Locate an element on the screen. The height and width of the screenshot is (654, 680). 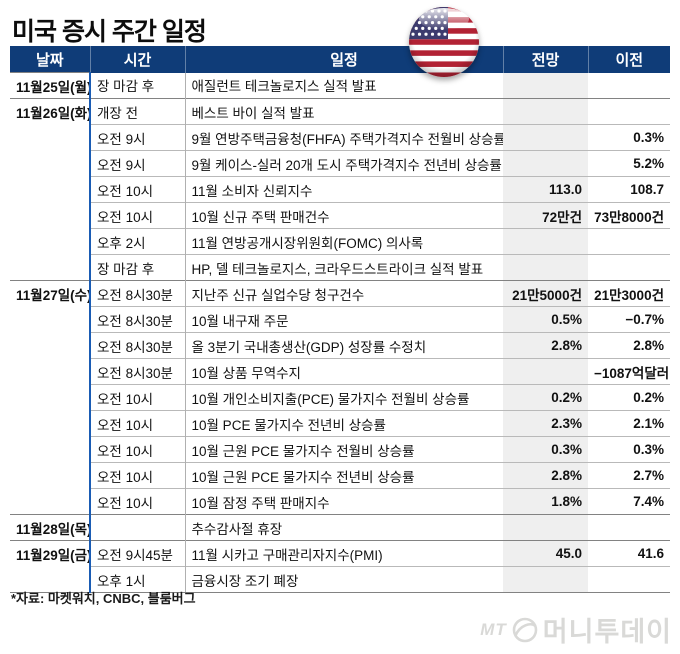
mt-logo-name: 머니투데이 is located at coordinates (607, 632).